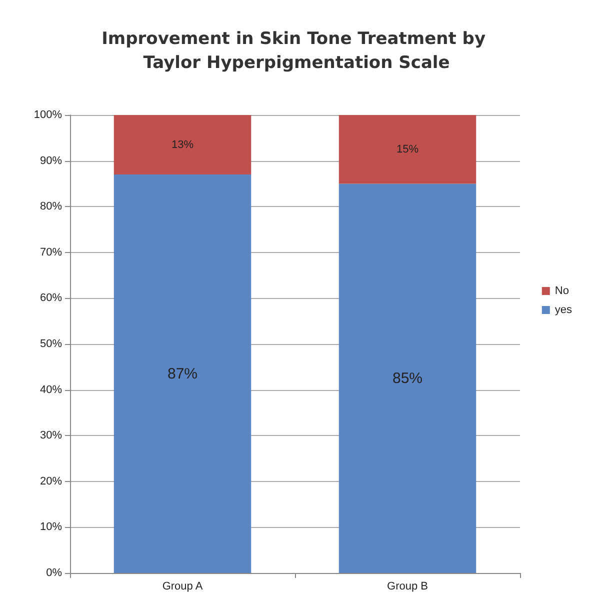 The height and width of the screenshot is (601, 593). Describe the element at coordinates (51, 298) in the screenshot. I see `y-tick-label: 60%` at that location.